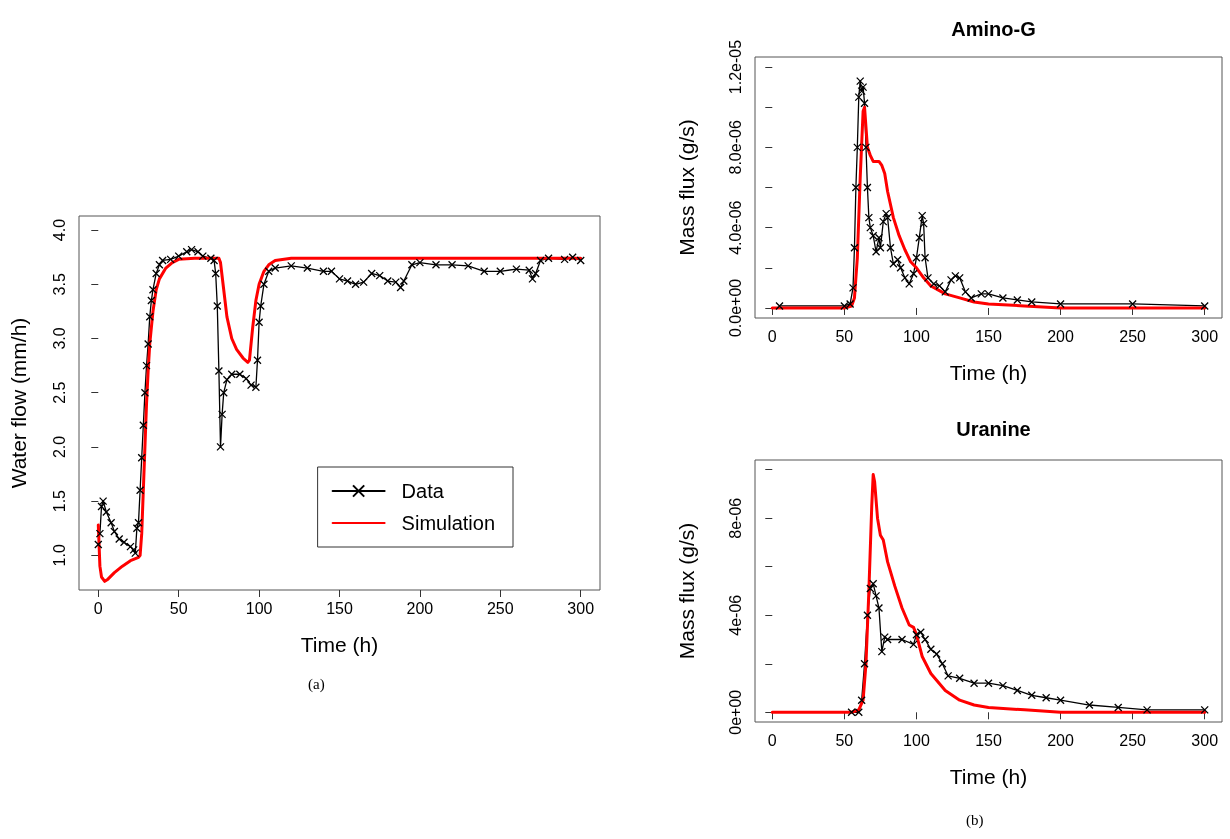 The width and height of the screenshot is (1230, 839). Describe the element at coordinates (448, 523) in the screenshot. I see `legend-label: Simulation` at that location.